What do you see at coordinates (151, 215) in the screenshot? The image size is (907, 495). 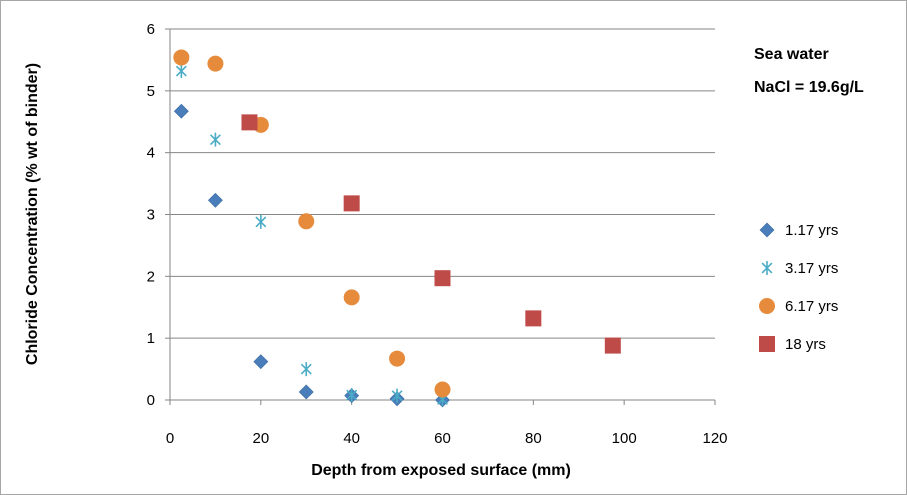 I see `y-tick-label-3: 3` at bounding box center [151, 215].